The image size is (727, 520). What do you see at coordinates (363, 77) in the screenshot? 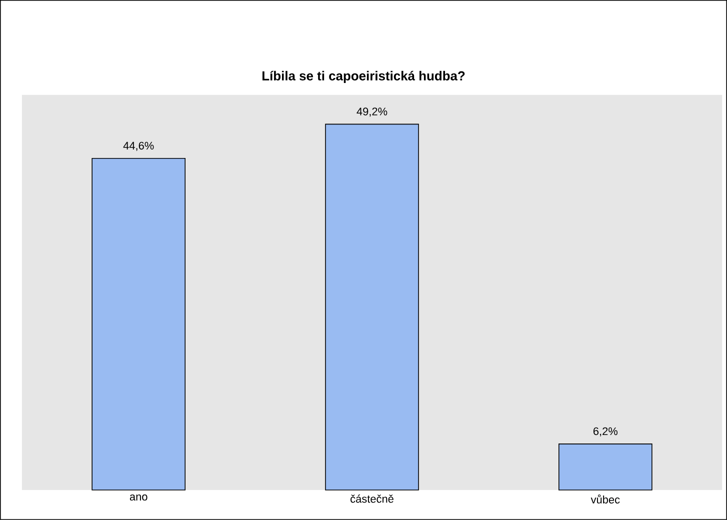
I see `chart-title: Líbila se ti capoeiristická hudba?` at bounding box center [363, 77].